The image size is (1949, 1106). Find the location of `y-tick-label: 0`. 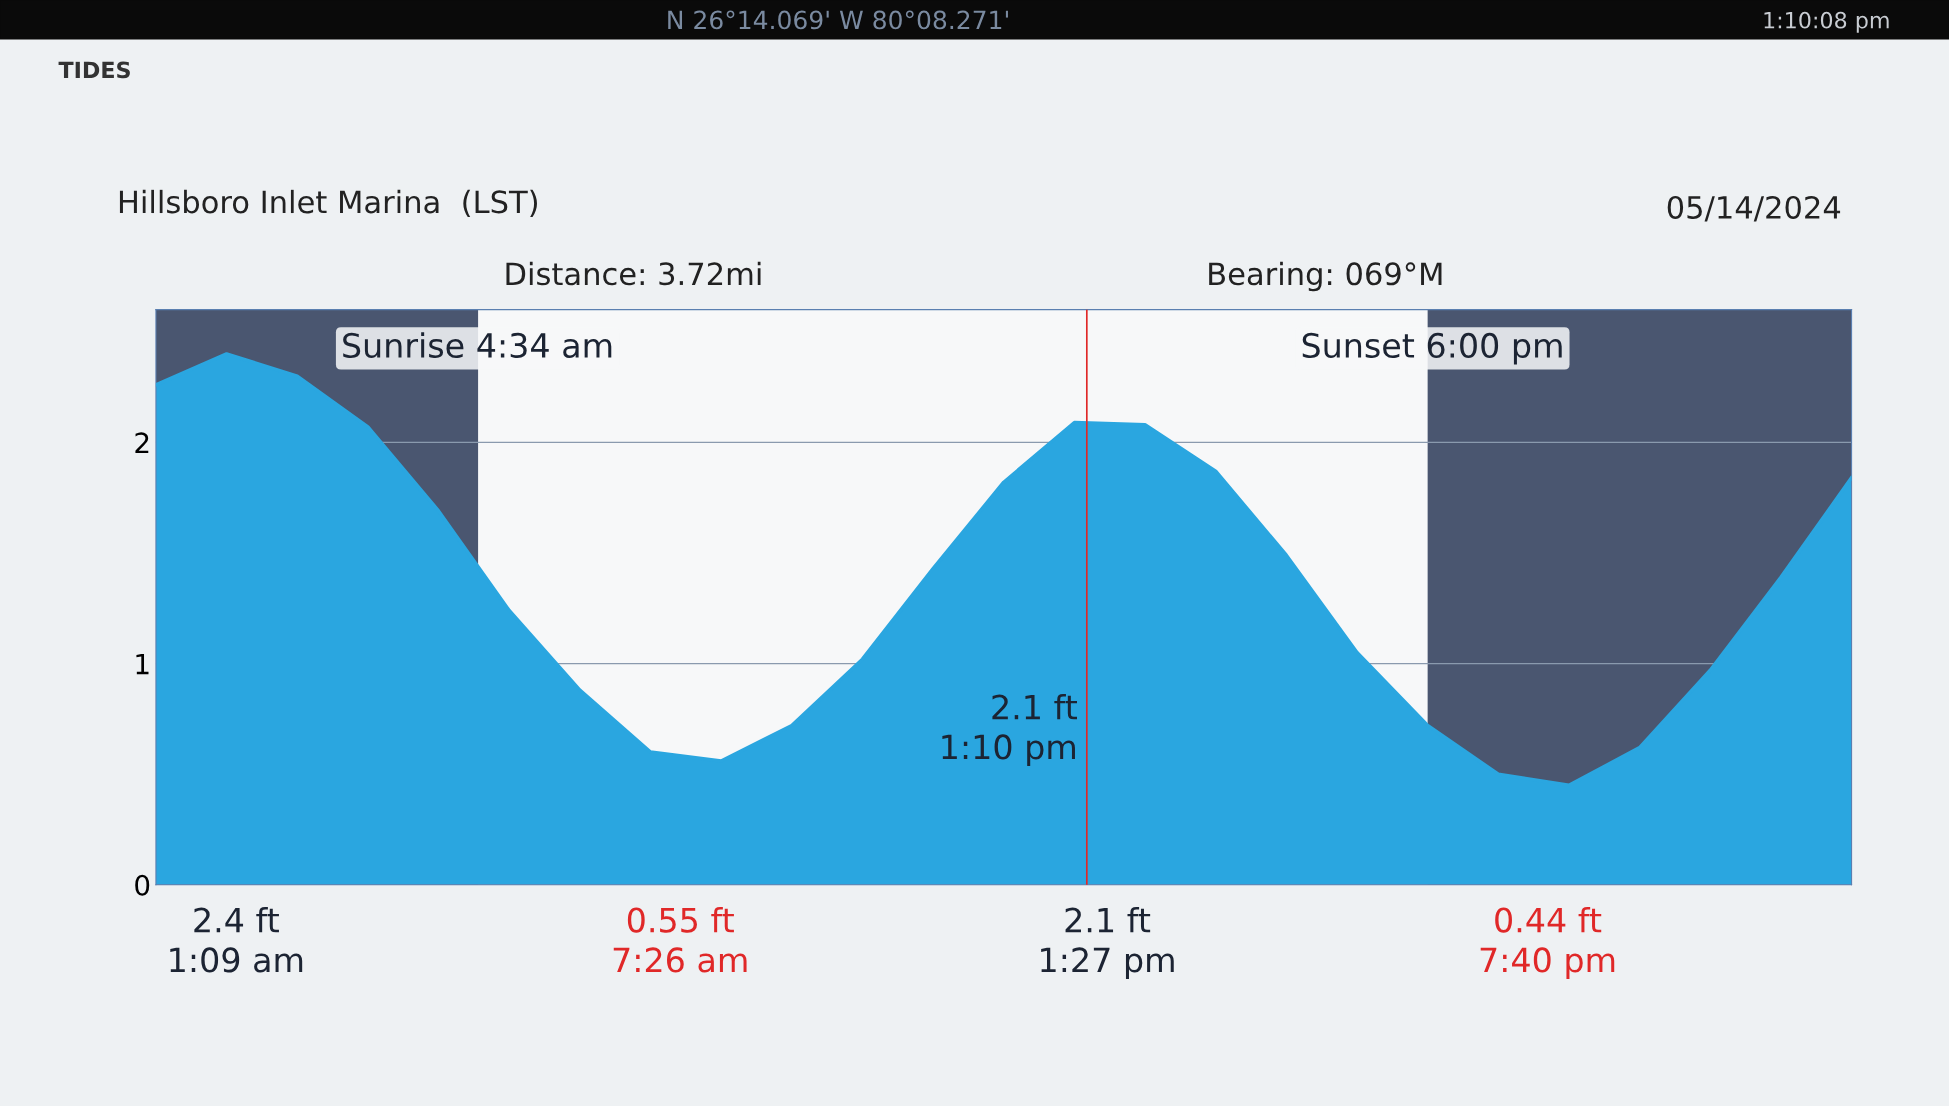

y-tick-label: 0 is located at coordinates (142, 885).